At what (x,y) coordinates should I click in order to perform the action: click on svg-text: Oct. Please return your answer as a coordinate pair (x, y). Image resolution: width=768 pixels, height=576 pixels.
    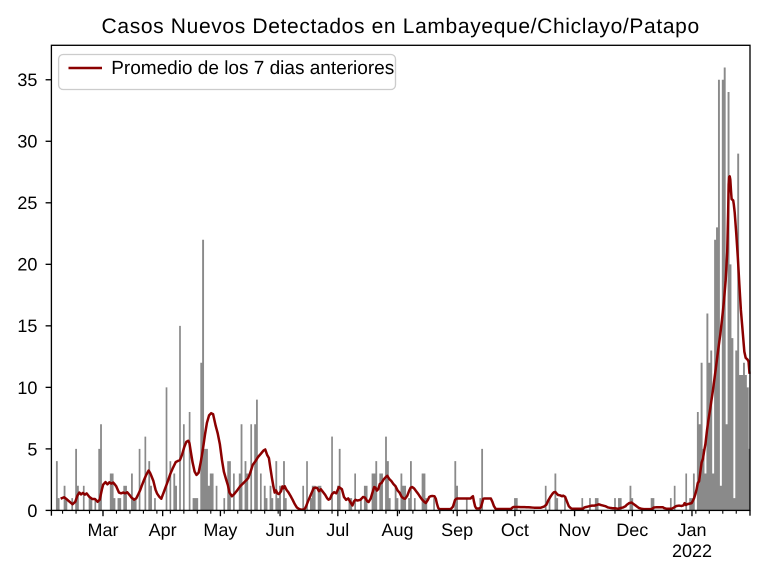
    Looking at the image, I should click on (515, 530).